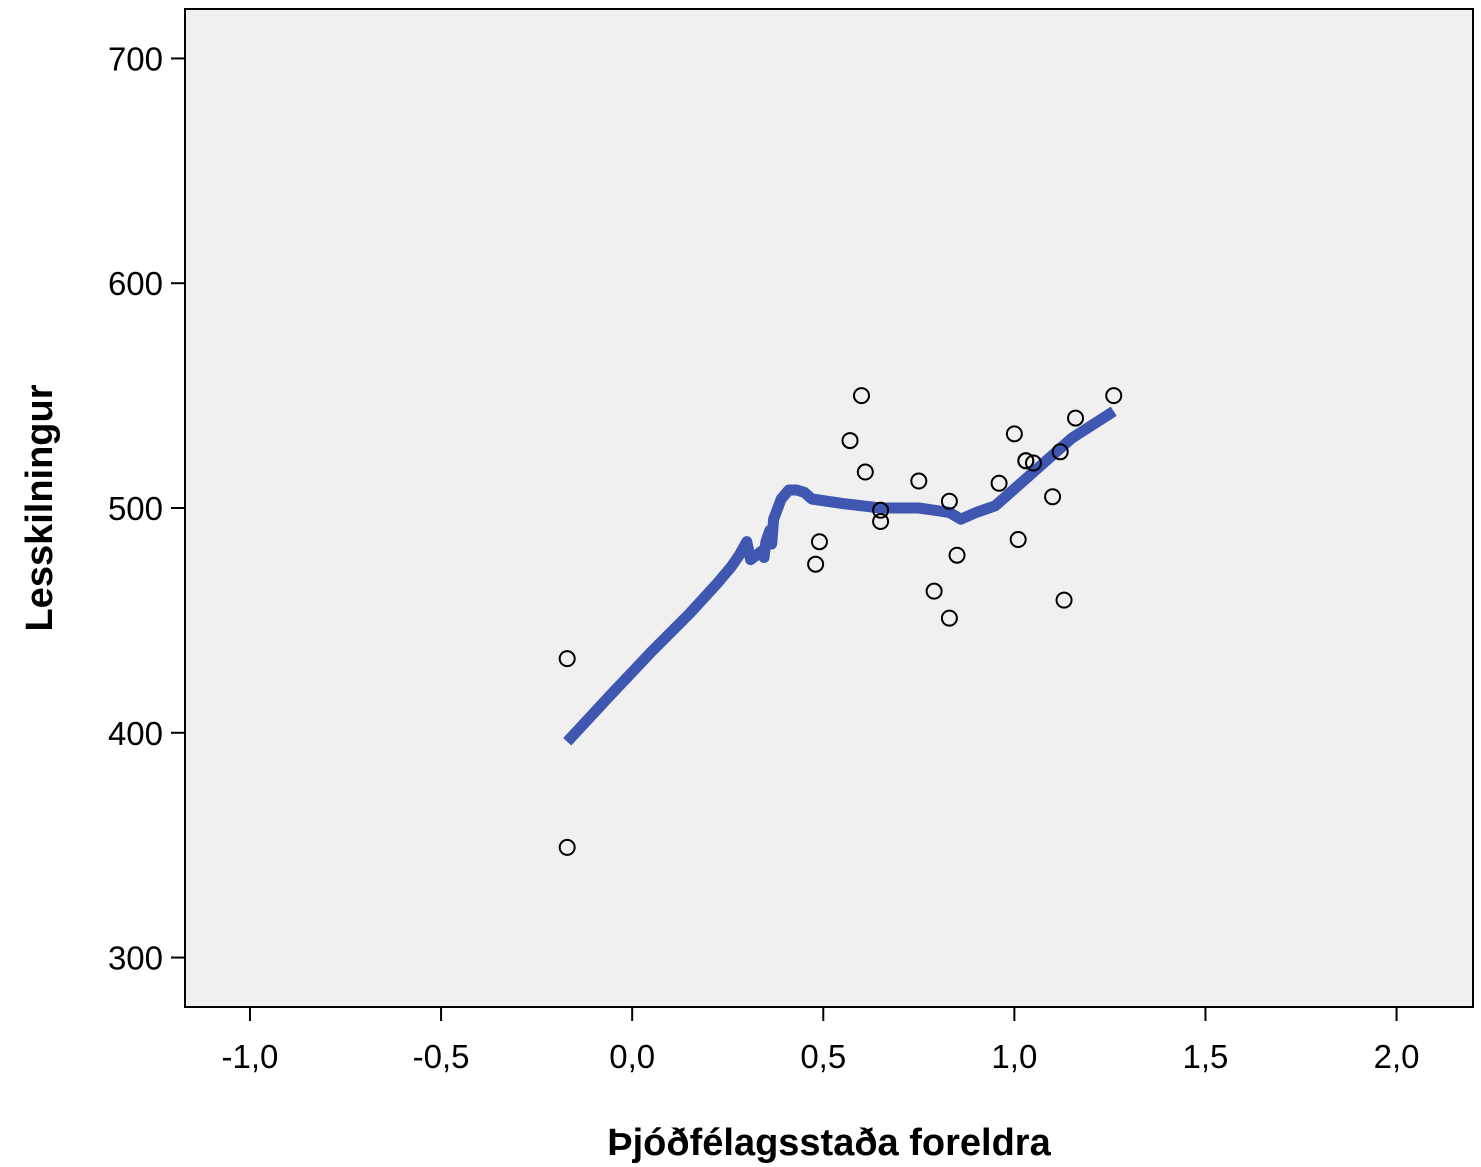 The height and width of the screenshot is (1167, 1481). Describe the element at coordinates (1014, 1056) in the screenshot. I see `x-tick-label: 1,0` at that location.